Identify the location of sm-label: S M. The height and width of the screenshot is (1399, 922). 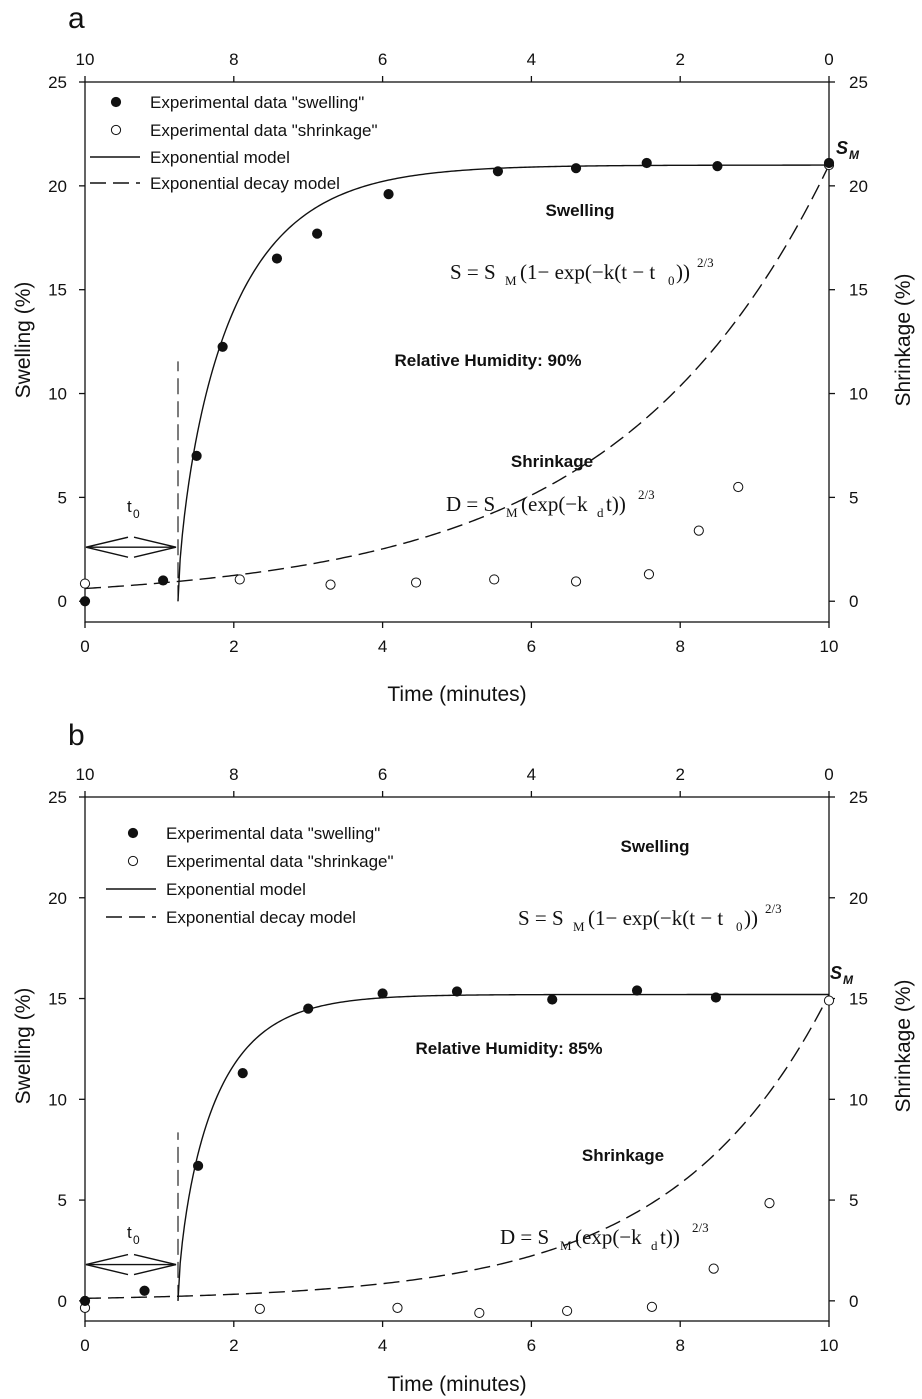
(842, 975).